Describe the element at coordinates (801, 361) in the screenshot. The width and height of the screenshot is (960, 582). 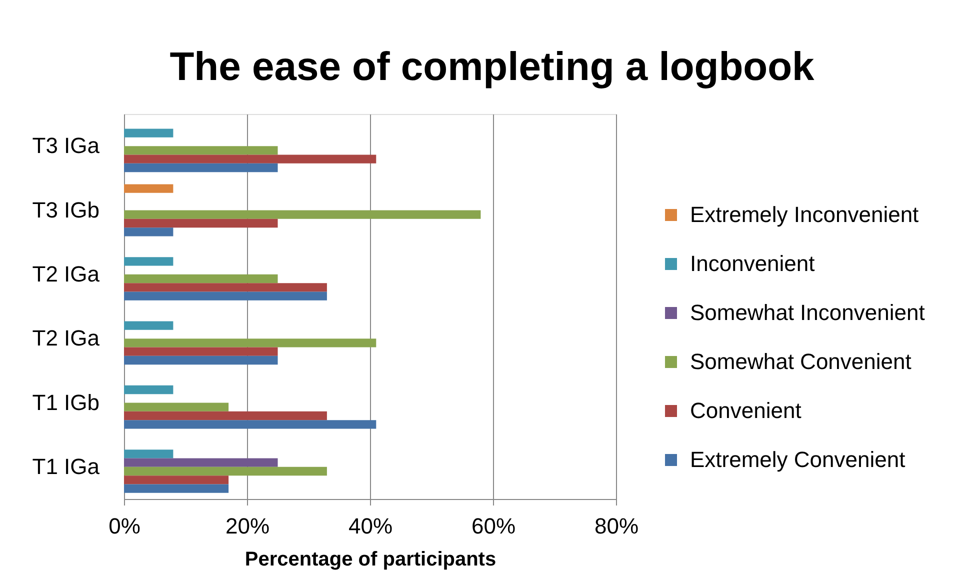
I see `legend-label: Somewhat Convenient` at that location.